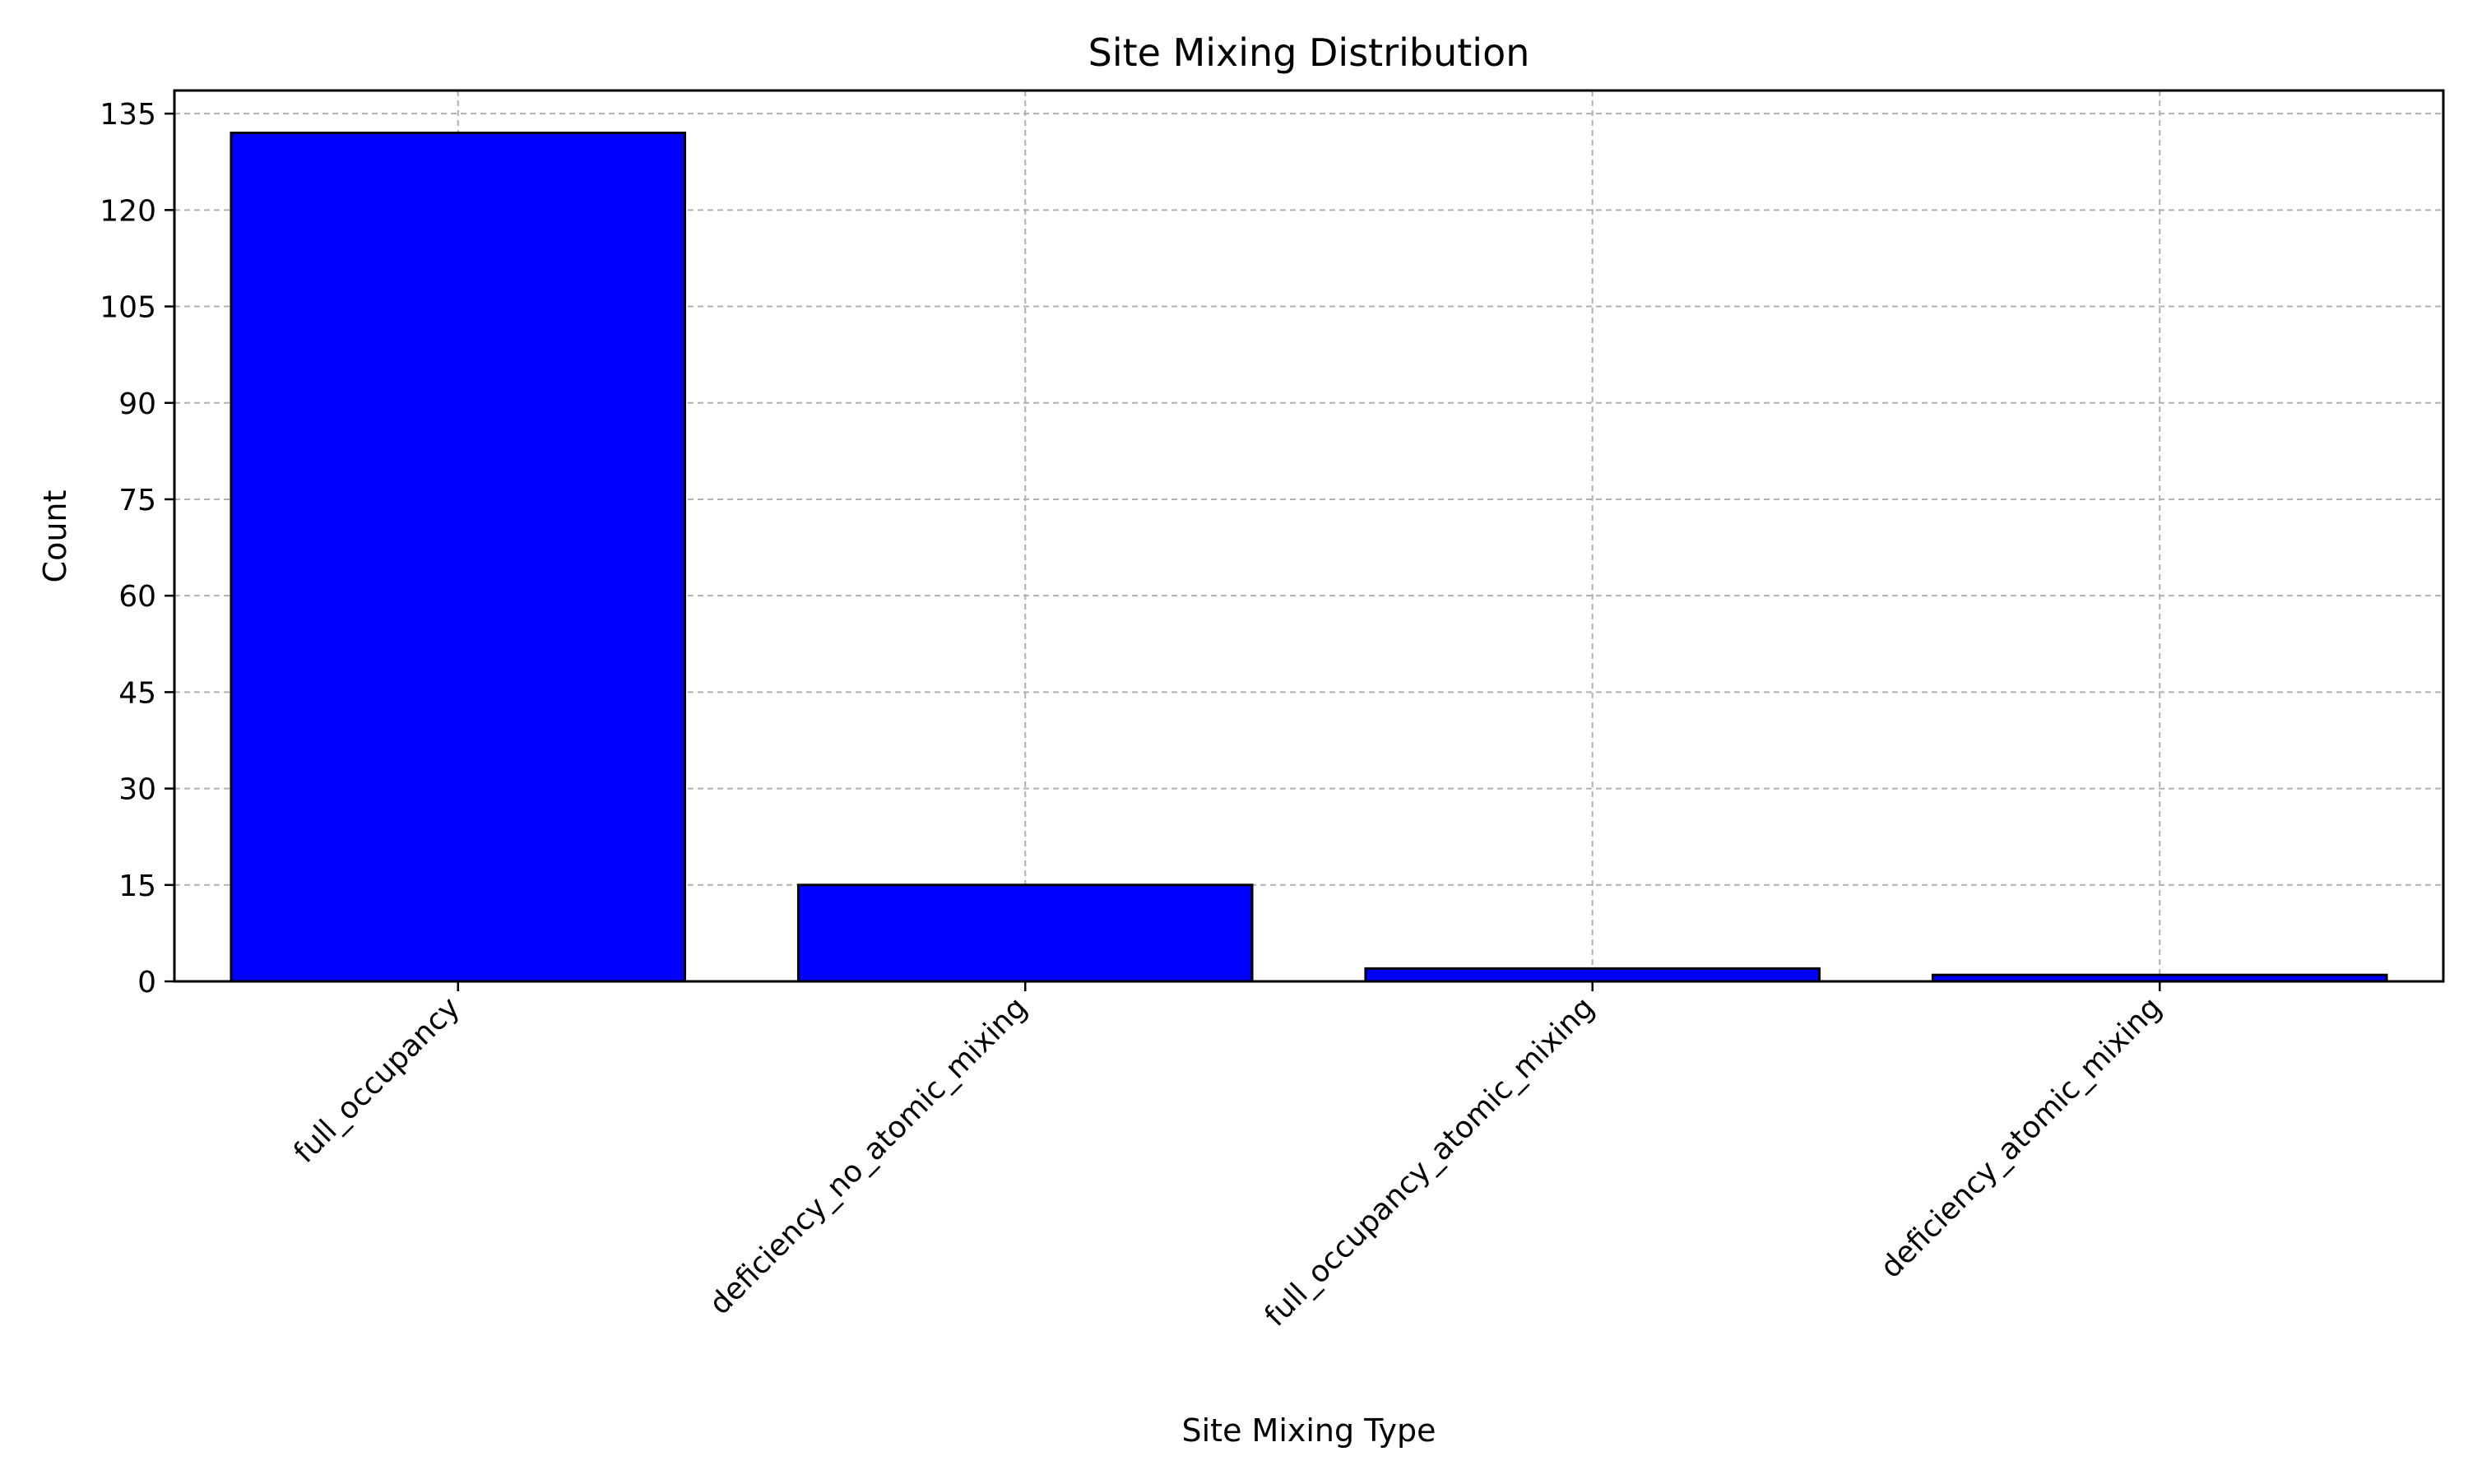 This screenshot has height=1484, width=2468. What do you see at coordinates (146, 982) in the screenshot?
I see `y-tick-label: 0` at bounding box center [146, 982].